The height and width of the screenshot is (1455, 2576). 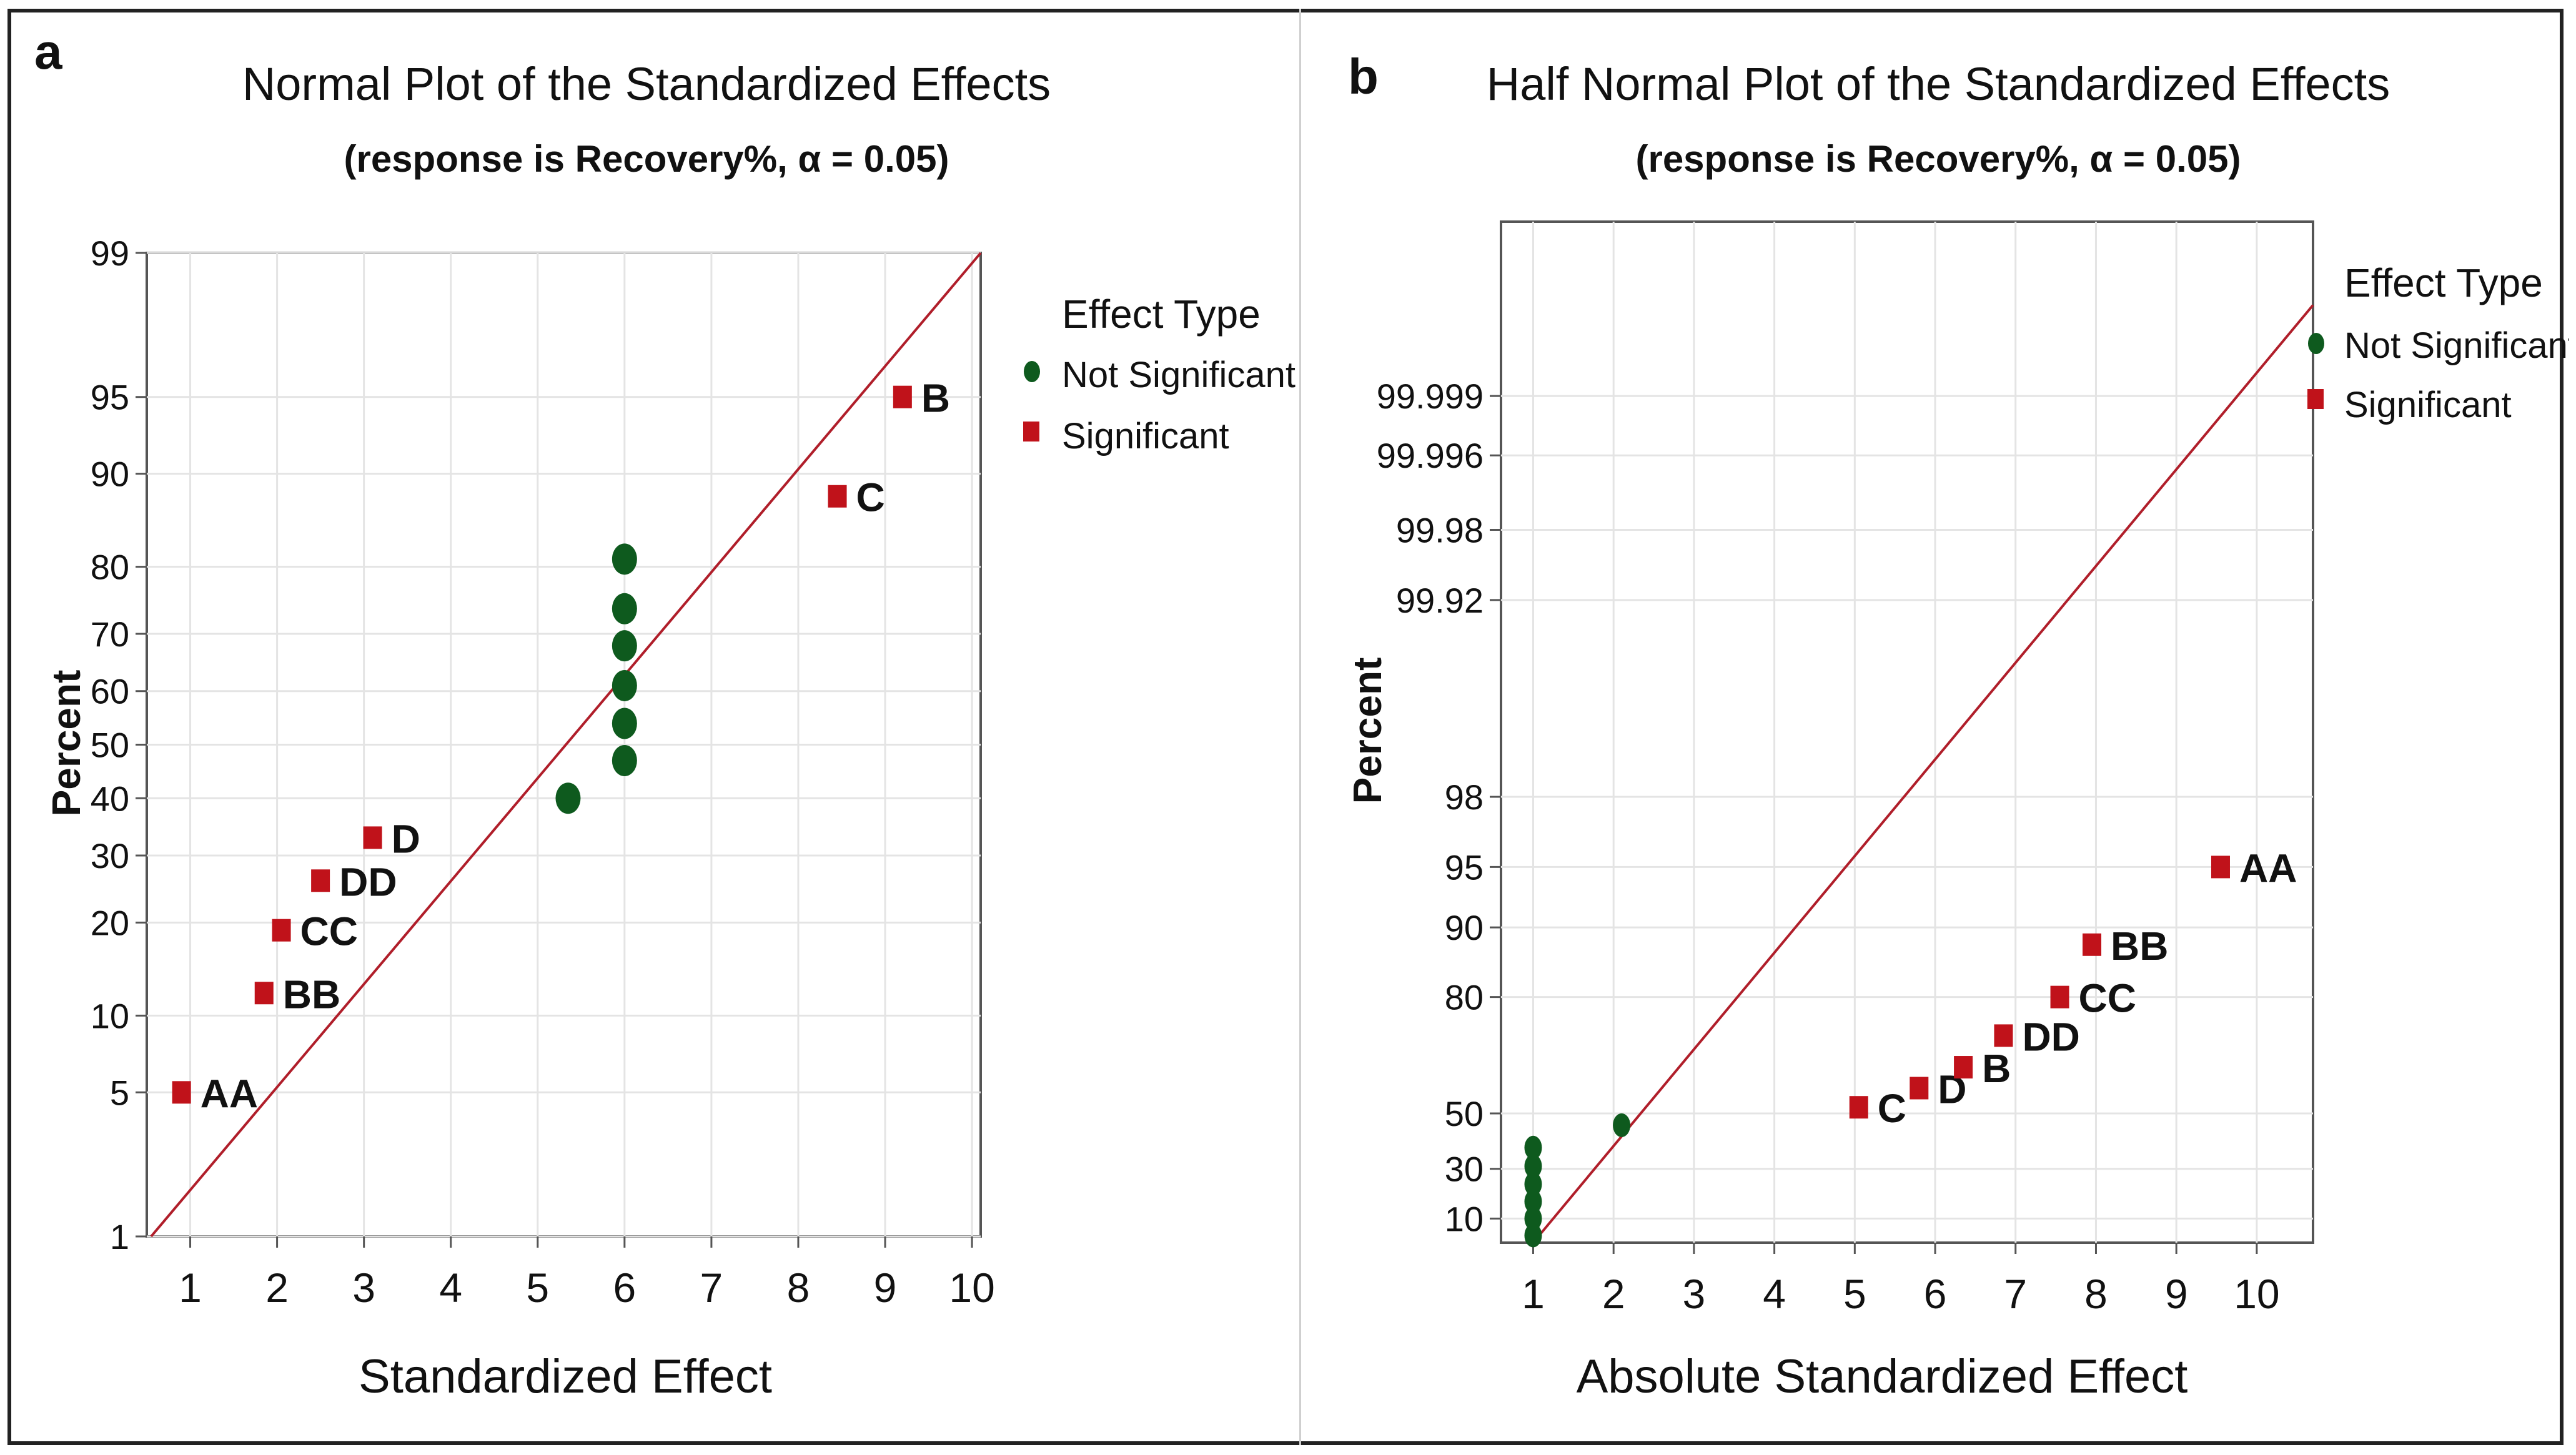 What do you see at coordinates (1367, 731) in the screenshot?
I see `panel-b-y-axis-label: Percent` at bounding box center [1367, 731].